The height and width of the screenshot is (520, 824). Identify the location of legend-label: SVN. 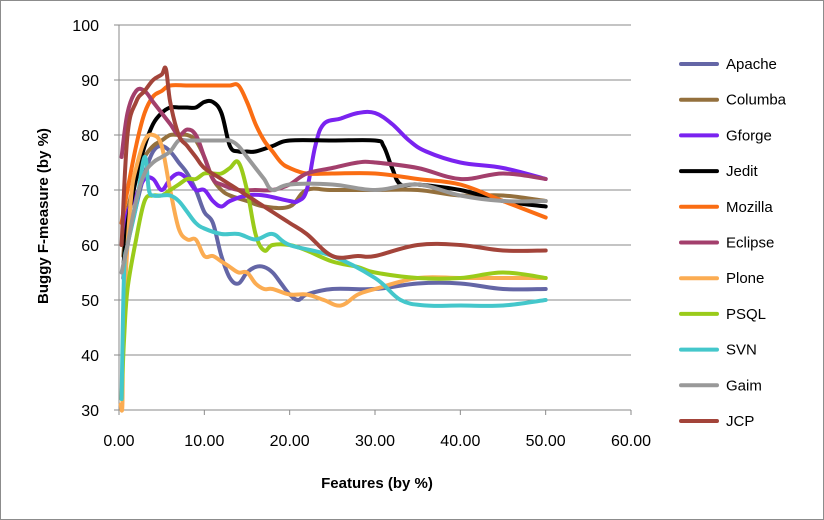
(741, 350).